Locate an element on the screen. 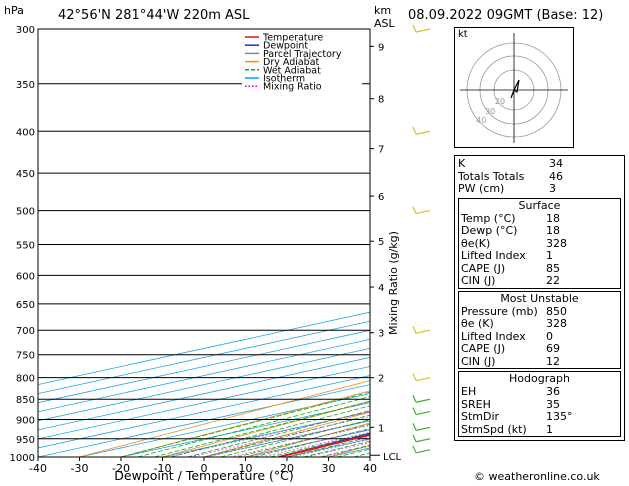  hodograph-label: EH is located at coordinates (469, 391).